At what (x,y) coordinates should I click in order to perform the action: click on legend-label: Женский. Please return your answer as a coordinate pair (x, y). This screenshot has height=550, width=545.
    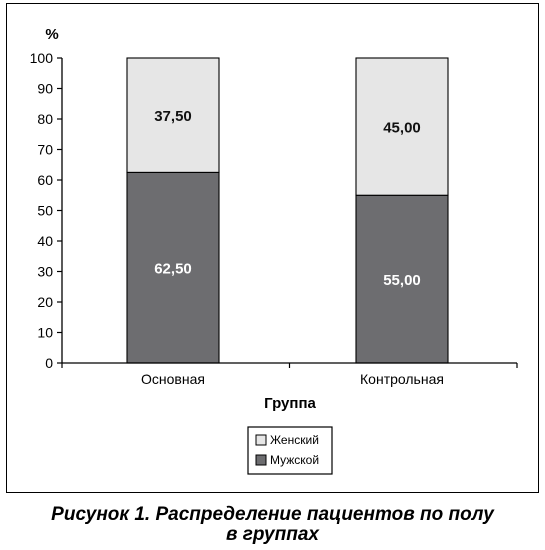
    Looking at the image, I should click on (294, 440).